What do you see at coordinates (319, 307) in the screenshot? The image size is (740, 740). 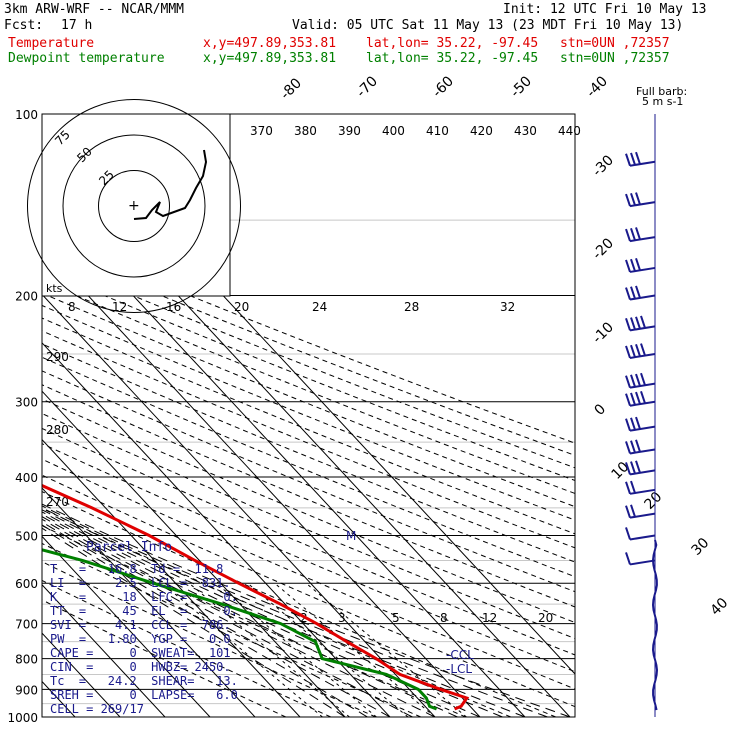 I see `speed-label: 24` at bounding box center [319, 307].